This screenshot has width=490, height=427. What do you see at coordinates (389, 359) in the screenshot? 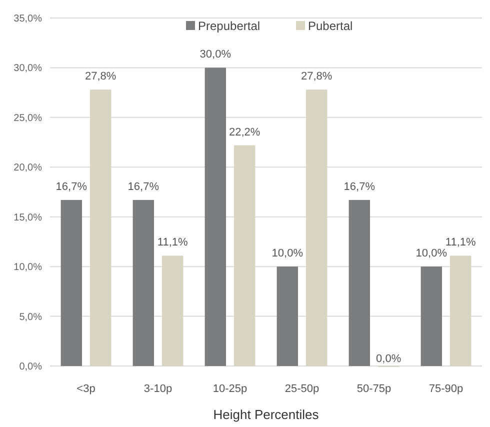
I see `data-label: 0,0%` at bounding box center [389, 359].